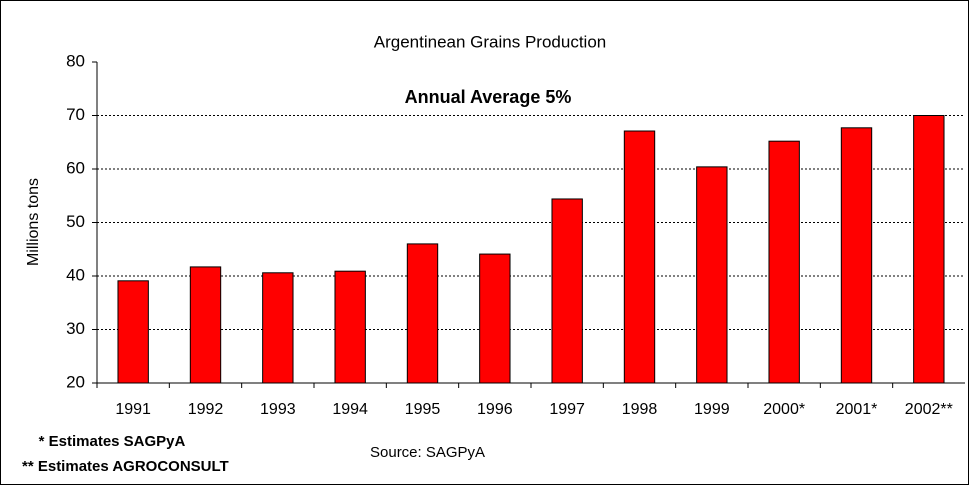  Describe the element at coordinates (206, 409) in the screenshot. I see `x-tick-label: 1992` at that location.